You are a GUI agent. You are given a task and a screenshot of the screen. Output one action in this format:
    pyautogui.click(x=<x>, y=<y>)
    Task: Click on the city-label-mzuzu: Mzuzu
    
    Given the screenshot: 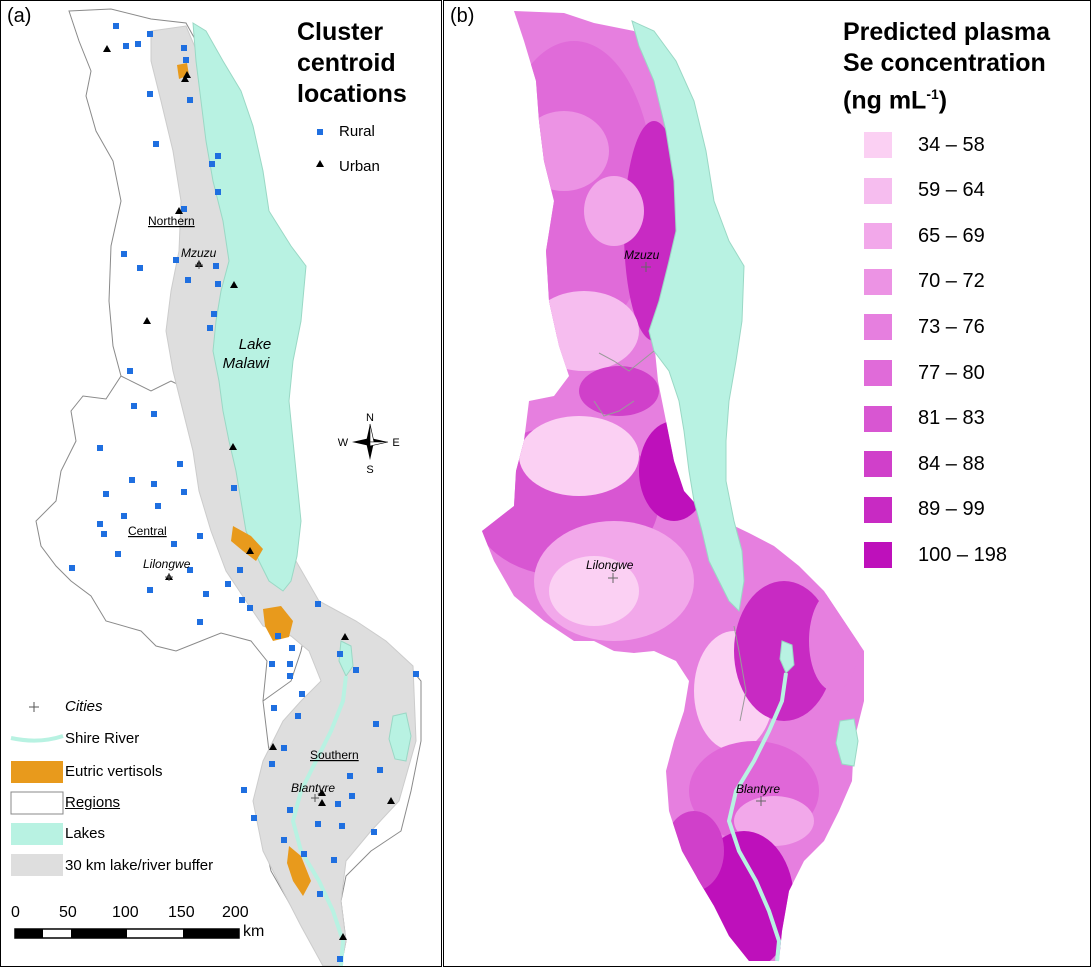 What is the action you would take?
    pyautogui.click(x=199, y=253)
    